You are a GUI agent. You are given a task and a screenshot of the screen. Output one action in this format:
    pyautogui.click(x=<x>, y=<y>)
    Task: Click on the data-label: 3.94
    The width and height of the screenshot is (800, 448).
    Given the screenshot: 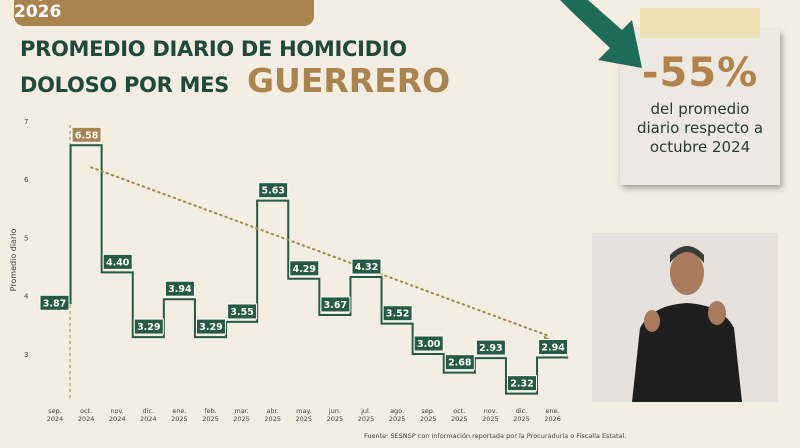 What is the action you would take?
    pyautogui.click(x=180, y=289)
    